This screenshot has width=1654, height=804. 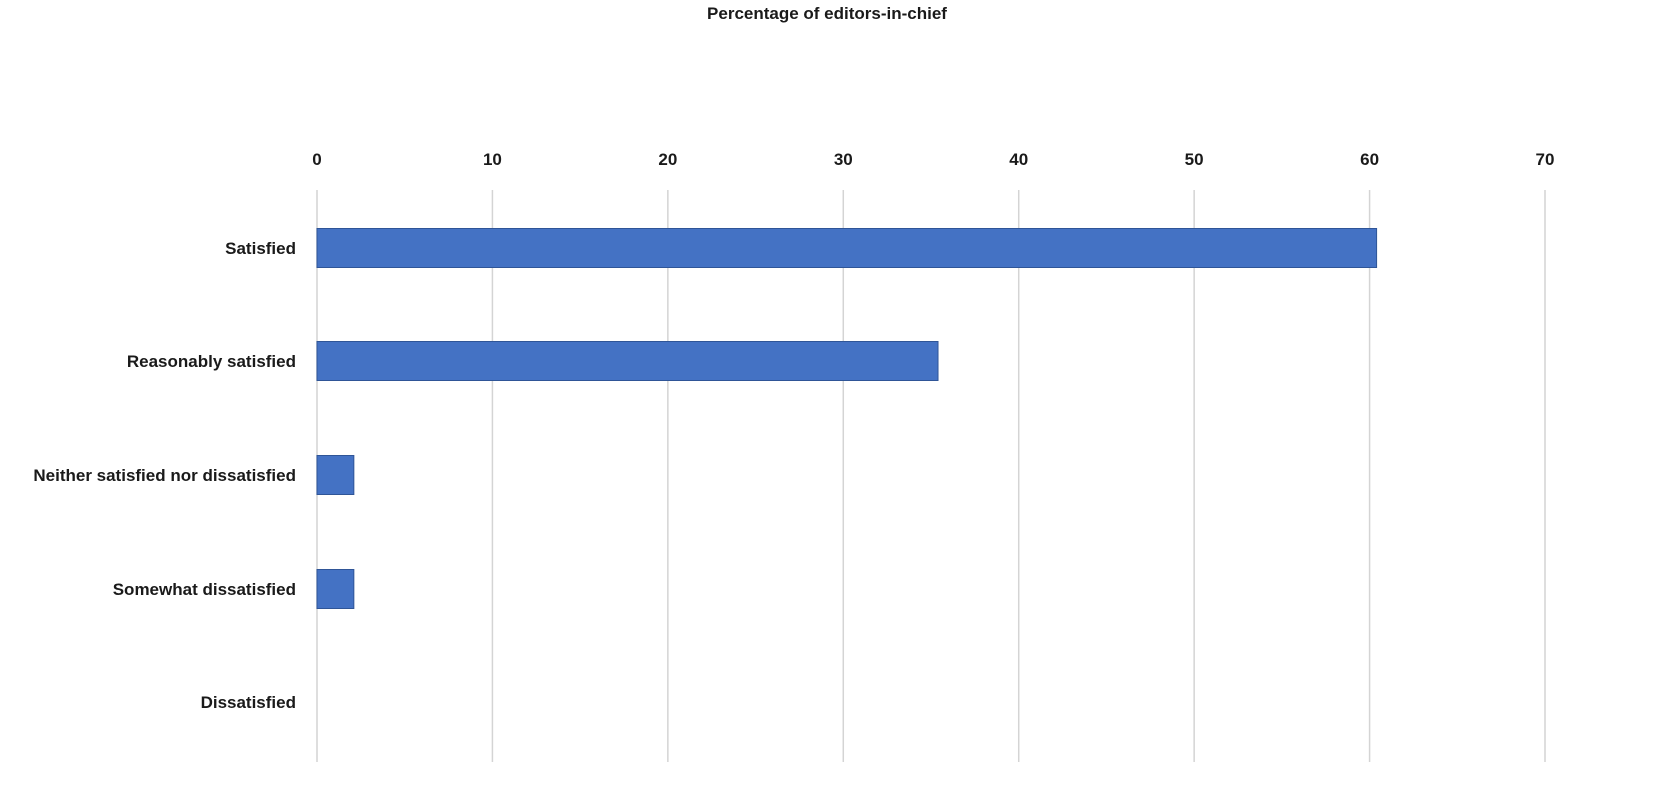 What do you see at coordinates (667, 159) in the screenshot?
I see `x-tick-label: 20` at bounding box center [667, 159].